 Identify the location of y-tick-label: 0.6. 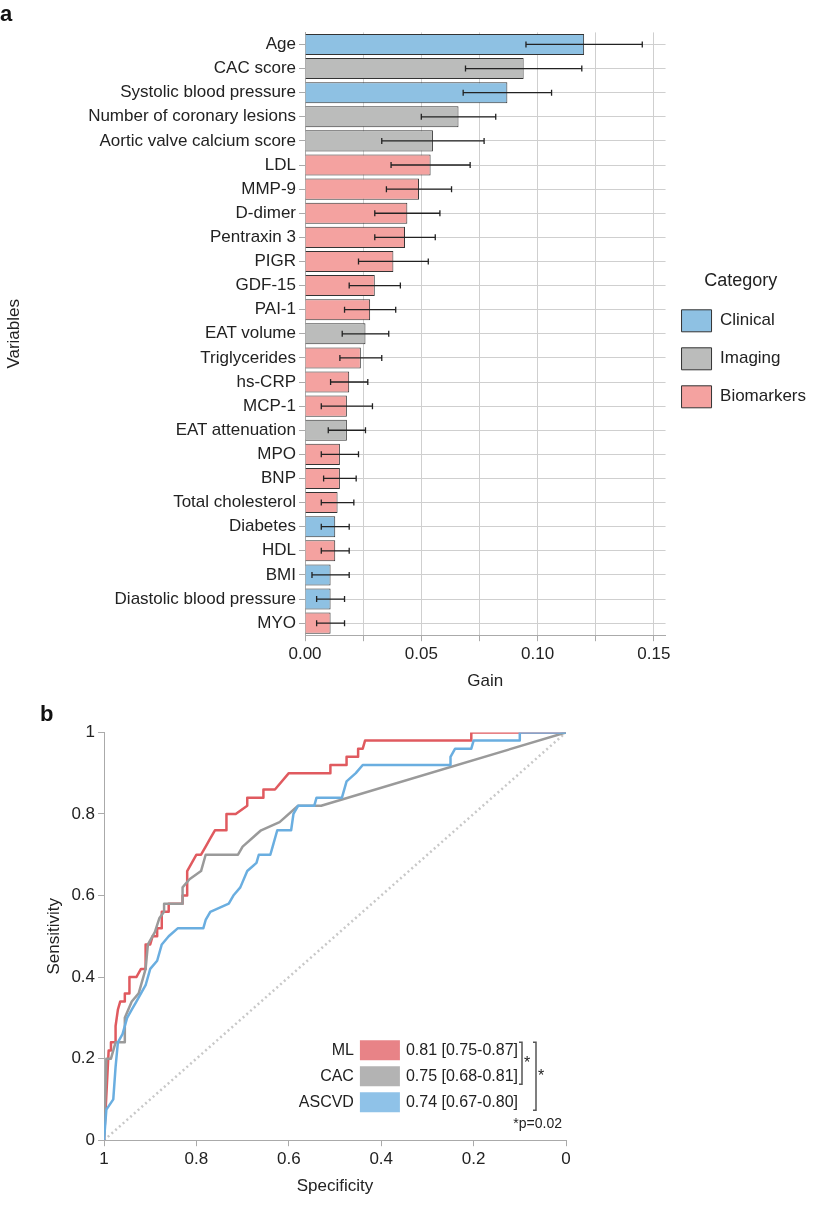
(83, 895).